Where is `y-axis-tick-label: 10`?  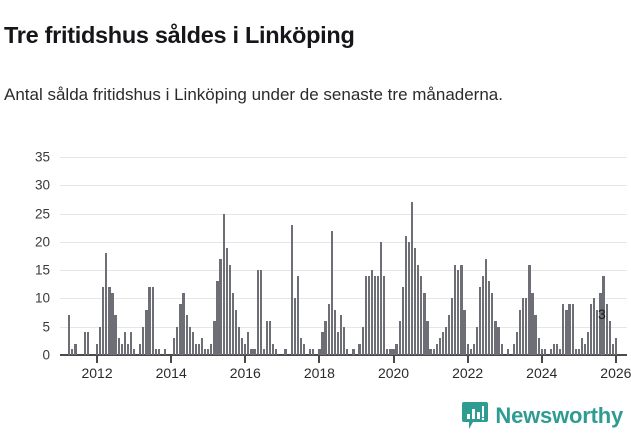
y-axis-tick-label: 10 is located at coordinates (42, 298).